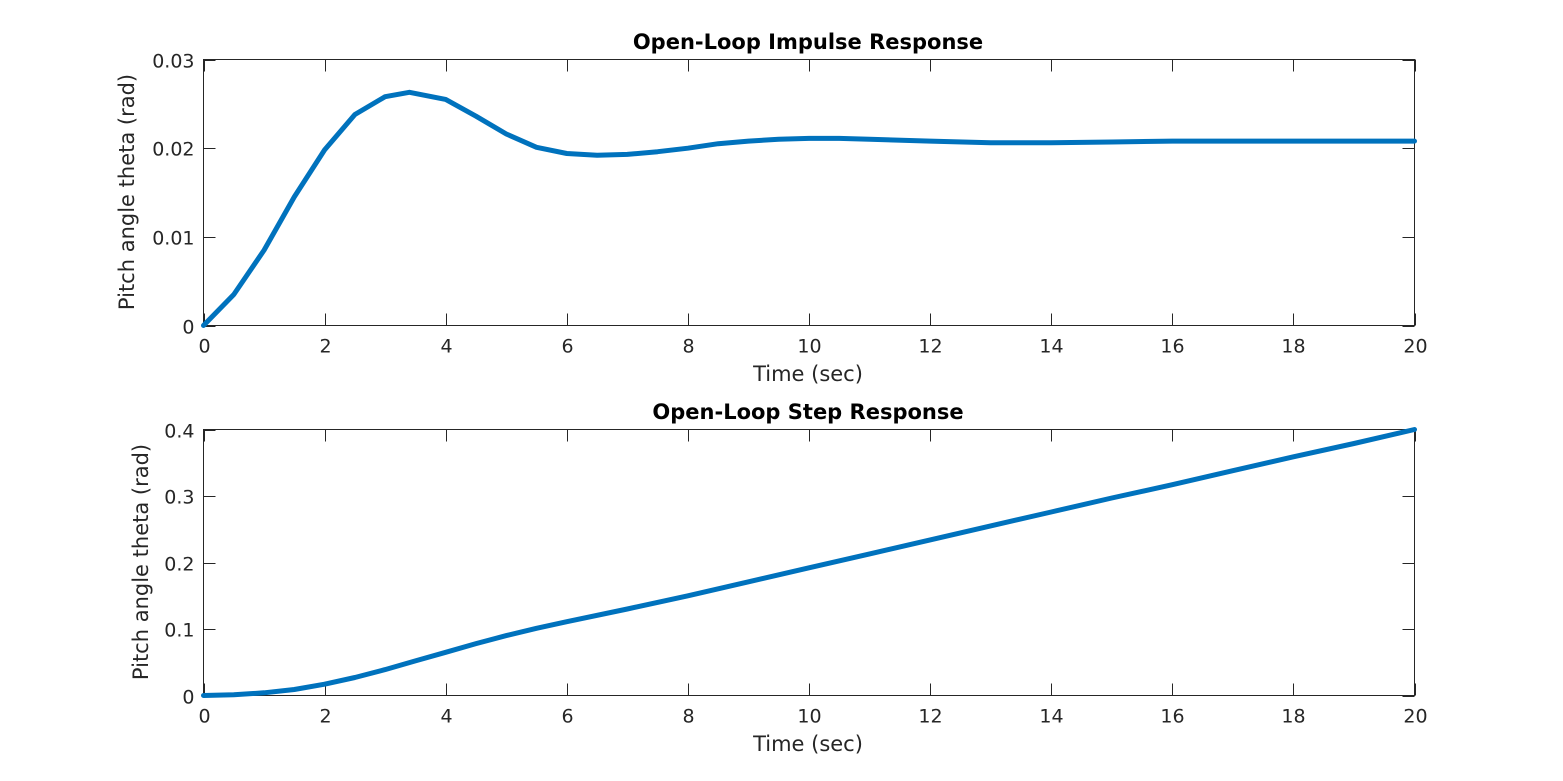 The image size is (1563, 781). I want to click on impulse-x-axis-label: Time (sec), so click(807, 374).